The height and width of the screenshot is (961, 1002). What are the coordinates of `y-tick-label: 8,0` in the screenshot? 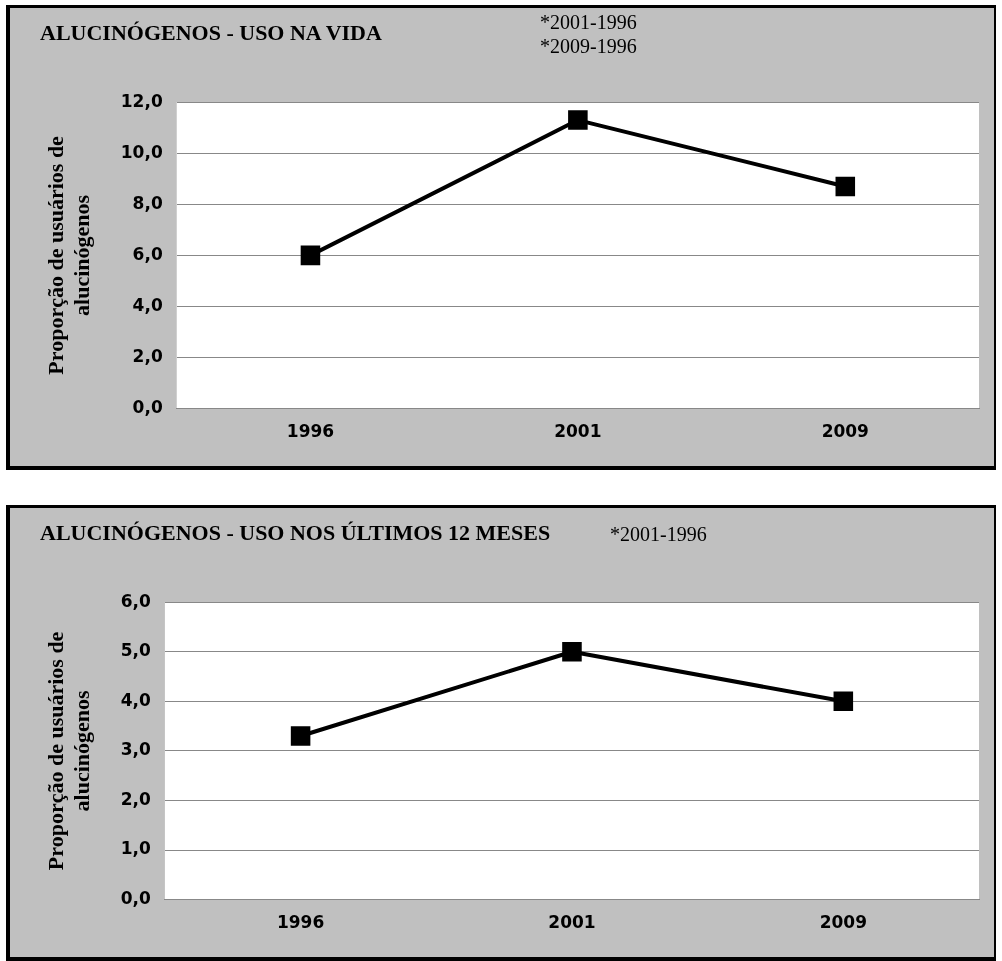 It's located at (147, 202).